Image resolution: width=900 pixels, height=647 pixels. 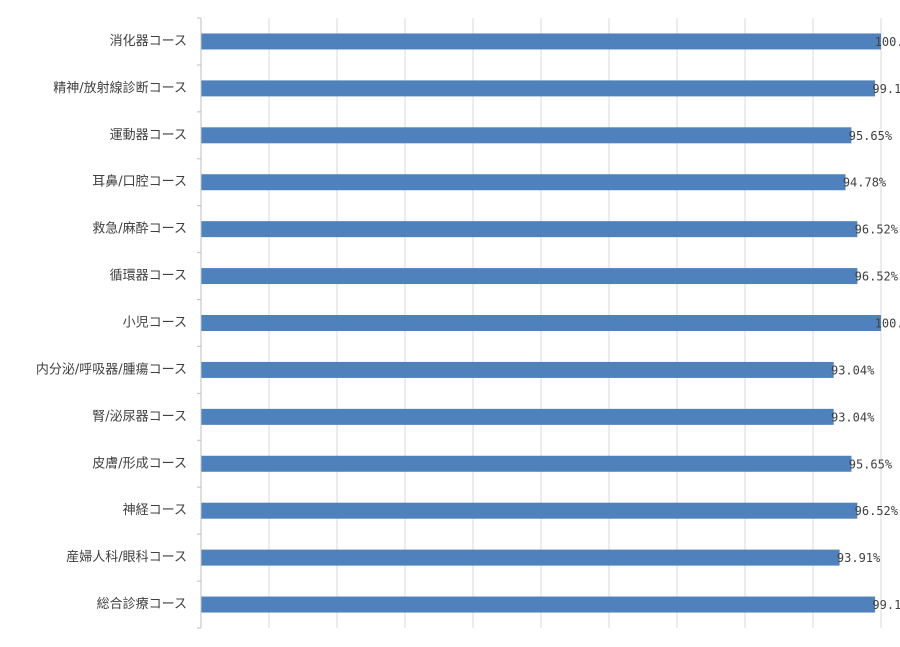 What do you see at coordinates (865, 183) in the screenshot?
I see `data-label: 94.78%` at bounding box center [865, 183].